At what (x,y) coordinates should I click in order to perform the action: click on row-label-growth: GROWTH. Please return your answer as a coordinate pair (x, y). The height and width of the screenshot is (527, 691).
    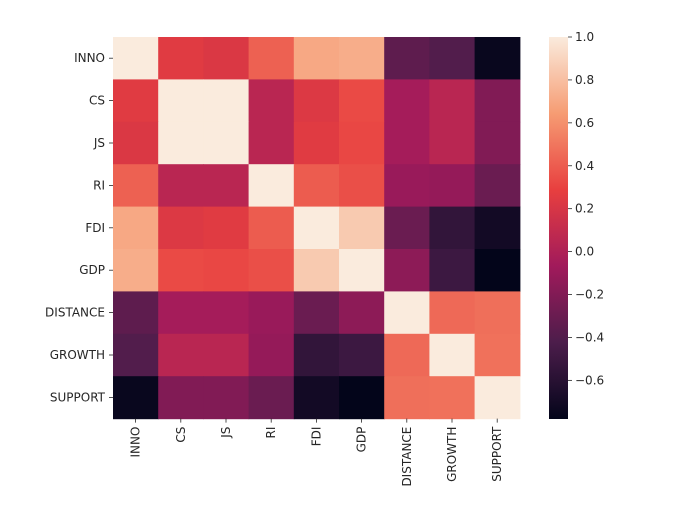
    Looking at the image, I should click on (77, 355).